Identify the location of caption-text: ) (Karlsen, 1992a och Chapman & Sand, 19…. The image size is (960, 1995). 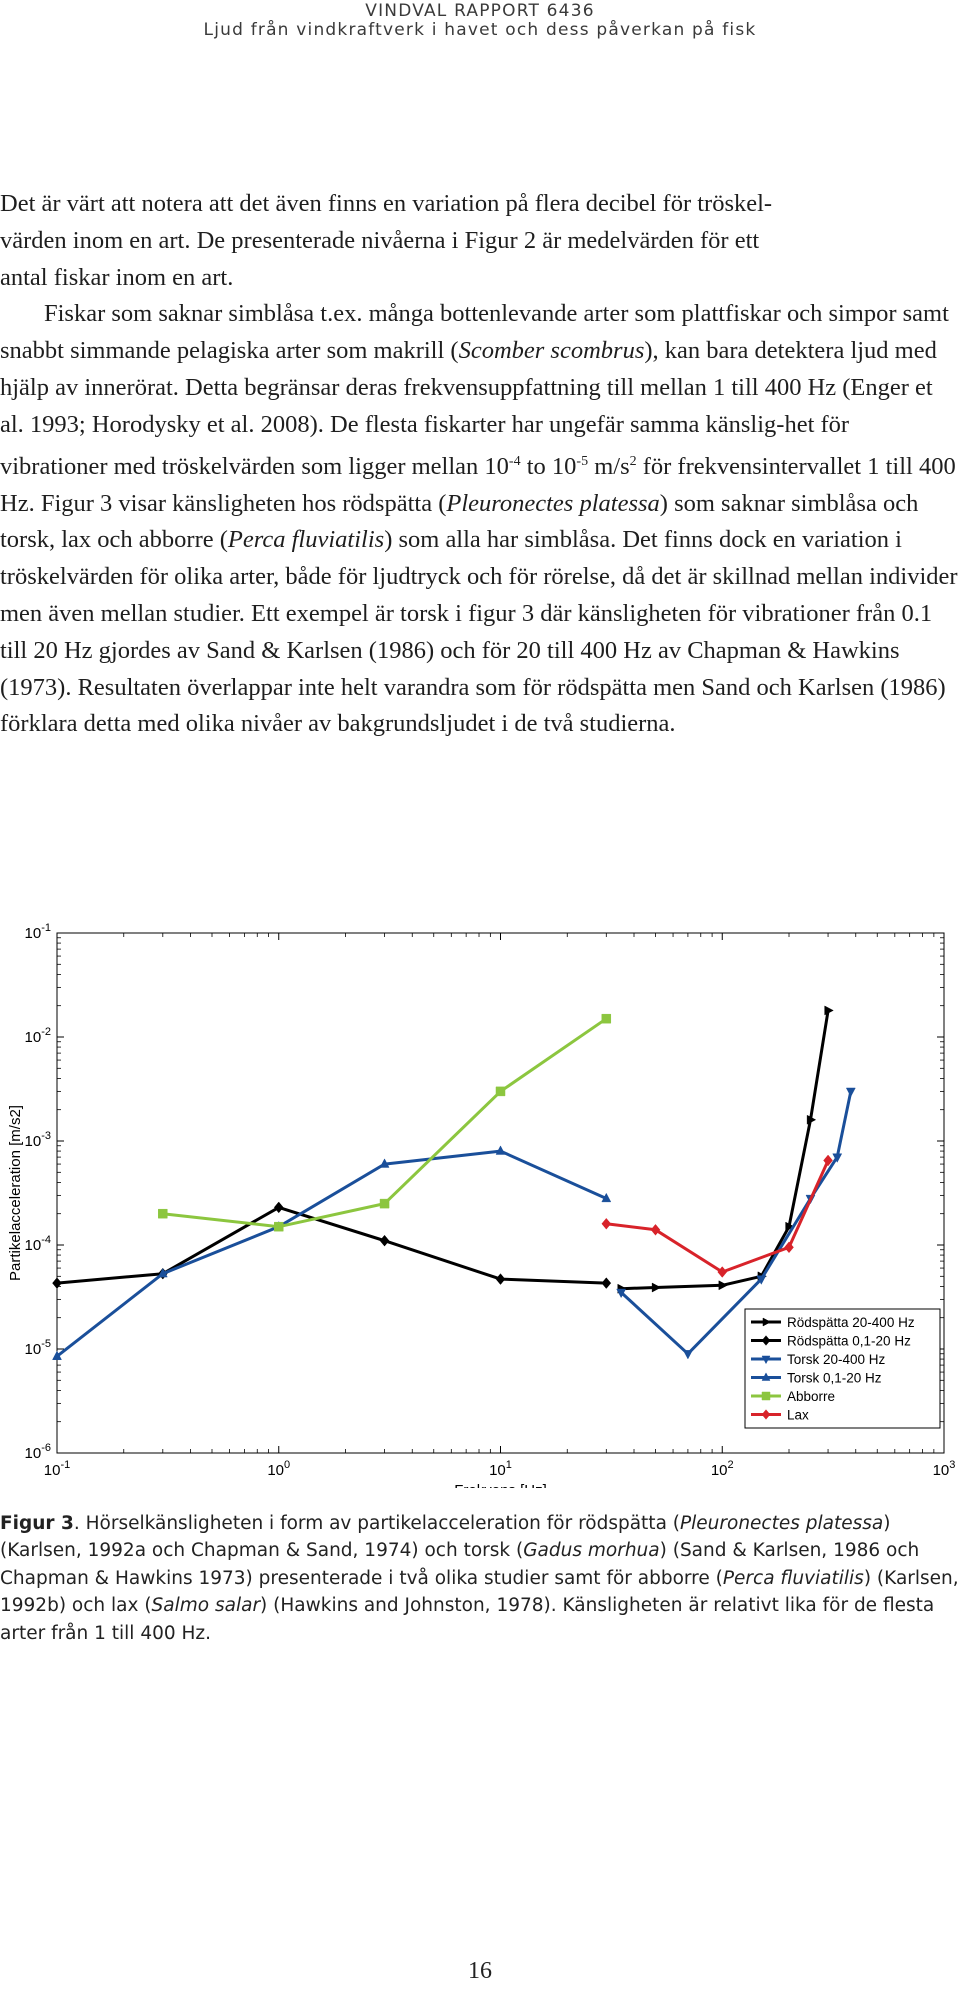
(445, 1537).